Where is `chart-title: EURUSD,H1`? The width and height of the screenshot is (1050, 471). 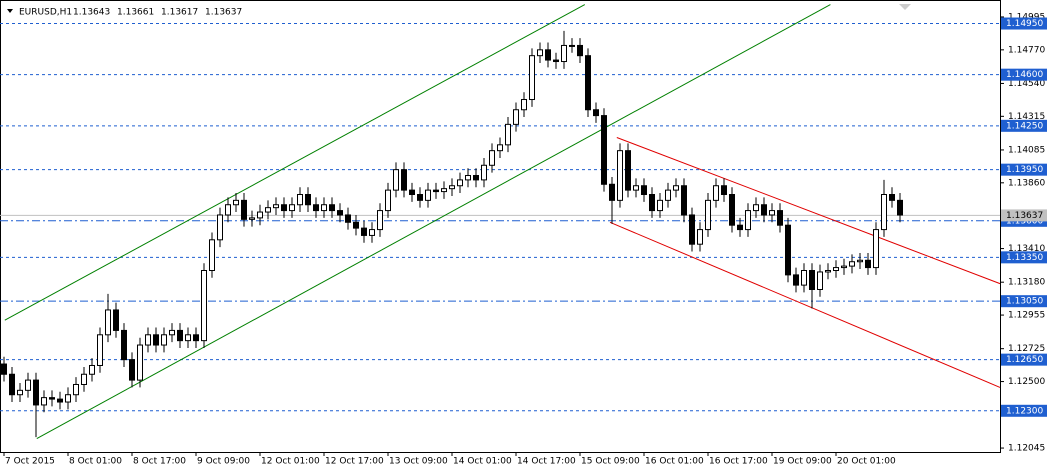 chart-title: EURUSD,H1 is located at coordinates (45, 13).